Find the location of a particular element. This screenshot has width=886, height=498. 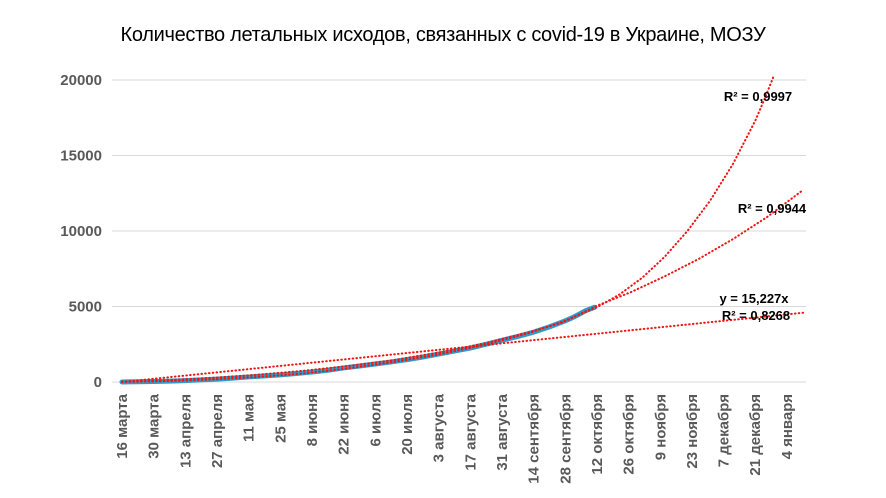

x-axis-tick-label: 9 ноября is located at coordinates (660, 427).